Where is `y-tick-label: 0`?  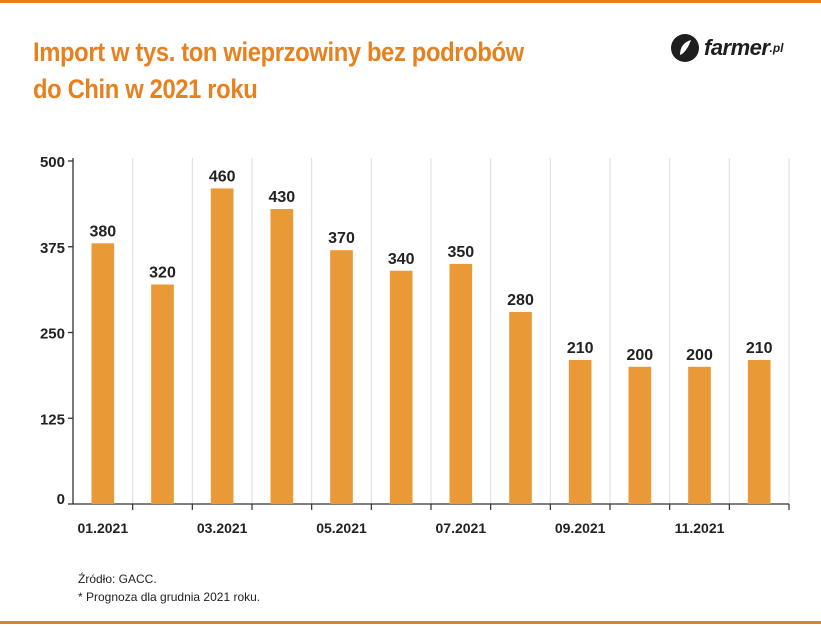
y-tick-label: 0 is located at coordinates (61, 499).